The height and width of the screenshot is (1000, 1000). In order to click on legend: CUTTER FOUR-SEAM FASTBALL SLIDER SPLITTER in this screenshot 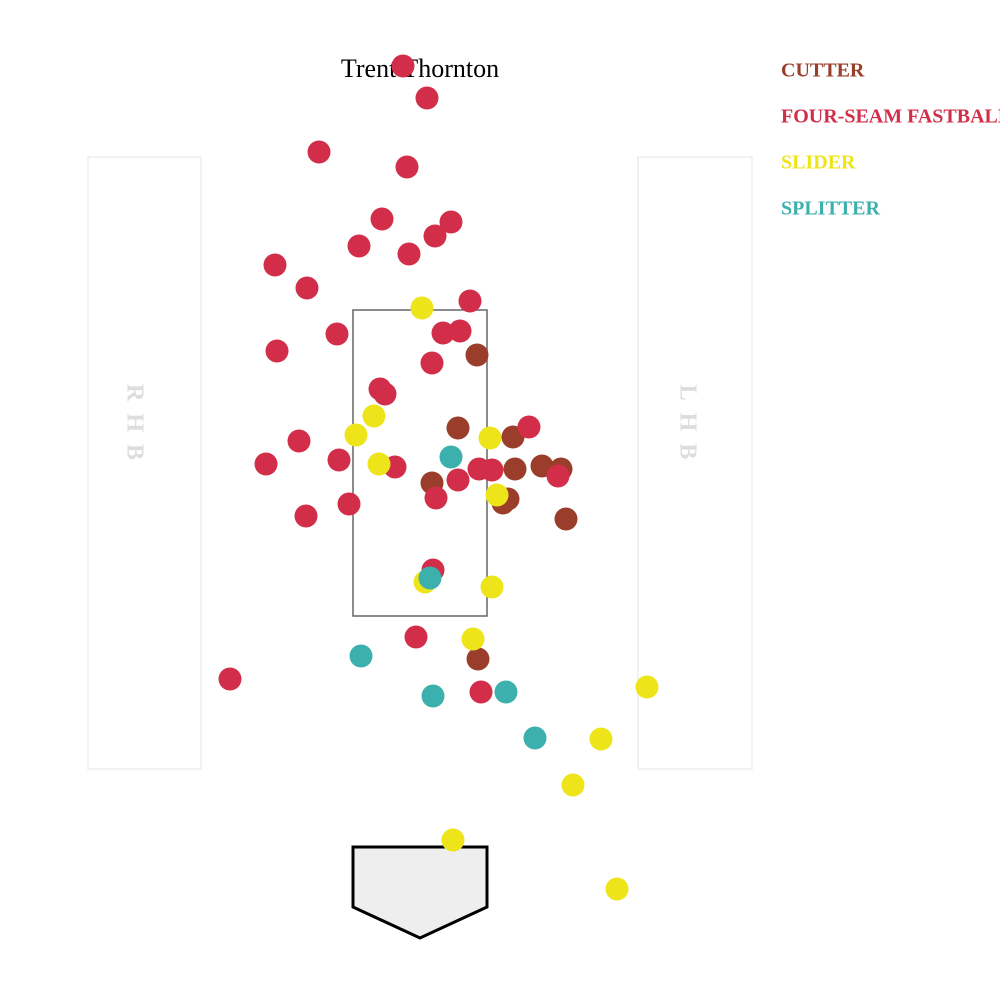, I will do `click(890, 140)`.